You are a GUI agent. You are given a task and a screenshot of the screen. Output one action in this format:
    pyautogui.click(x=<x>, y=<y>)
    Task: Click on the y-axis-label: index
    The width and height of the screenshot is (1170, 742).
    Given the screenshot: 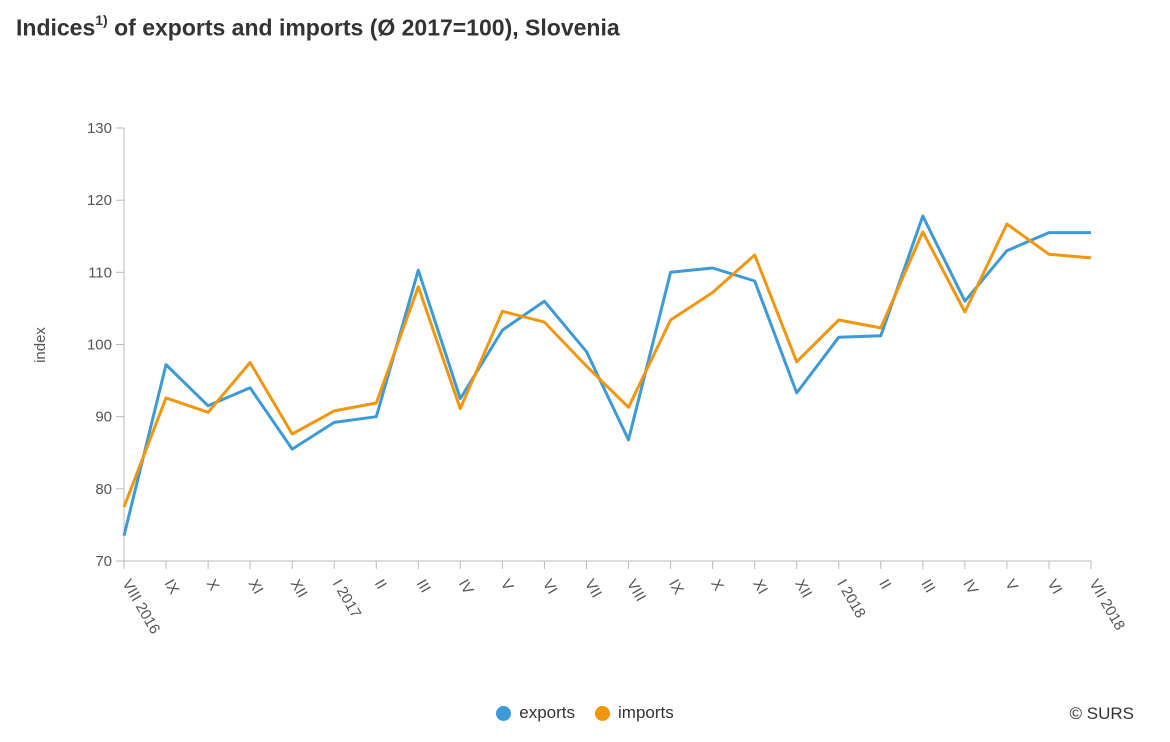 What is the action you would take?
    pyautogui.click(x=40, y=345)
    